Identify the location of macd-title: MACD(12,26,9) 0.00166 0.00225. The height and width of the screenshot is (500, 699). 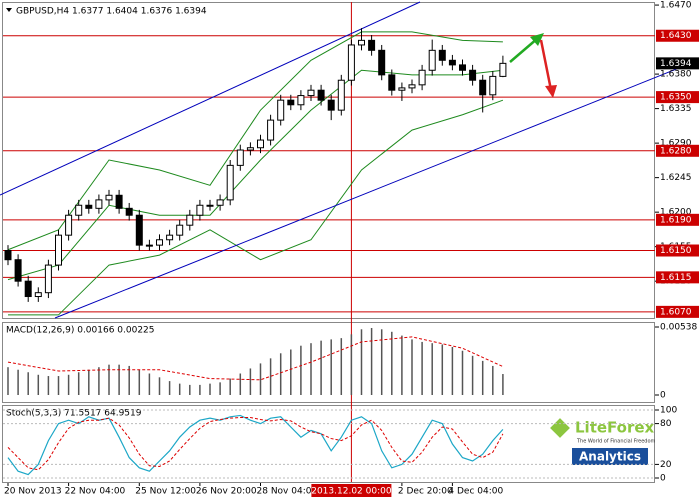
(80, 331).